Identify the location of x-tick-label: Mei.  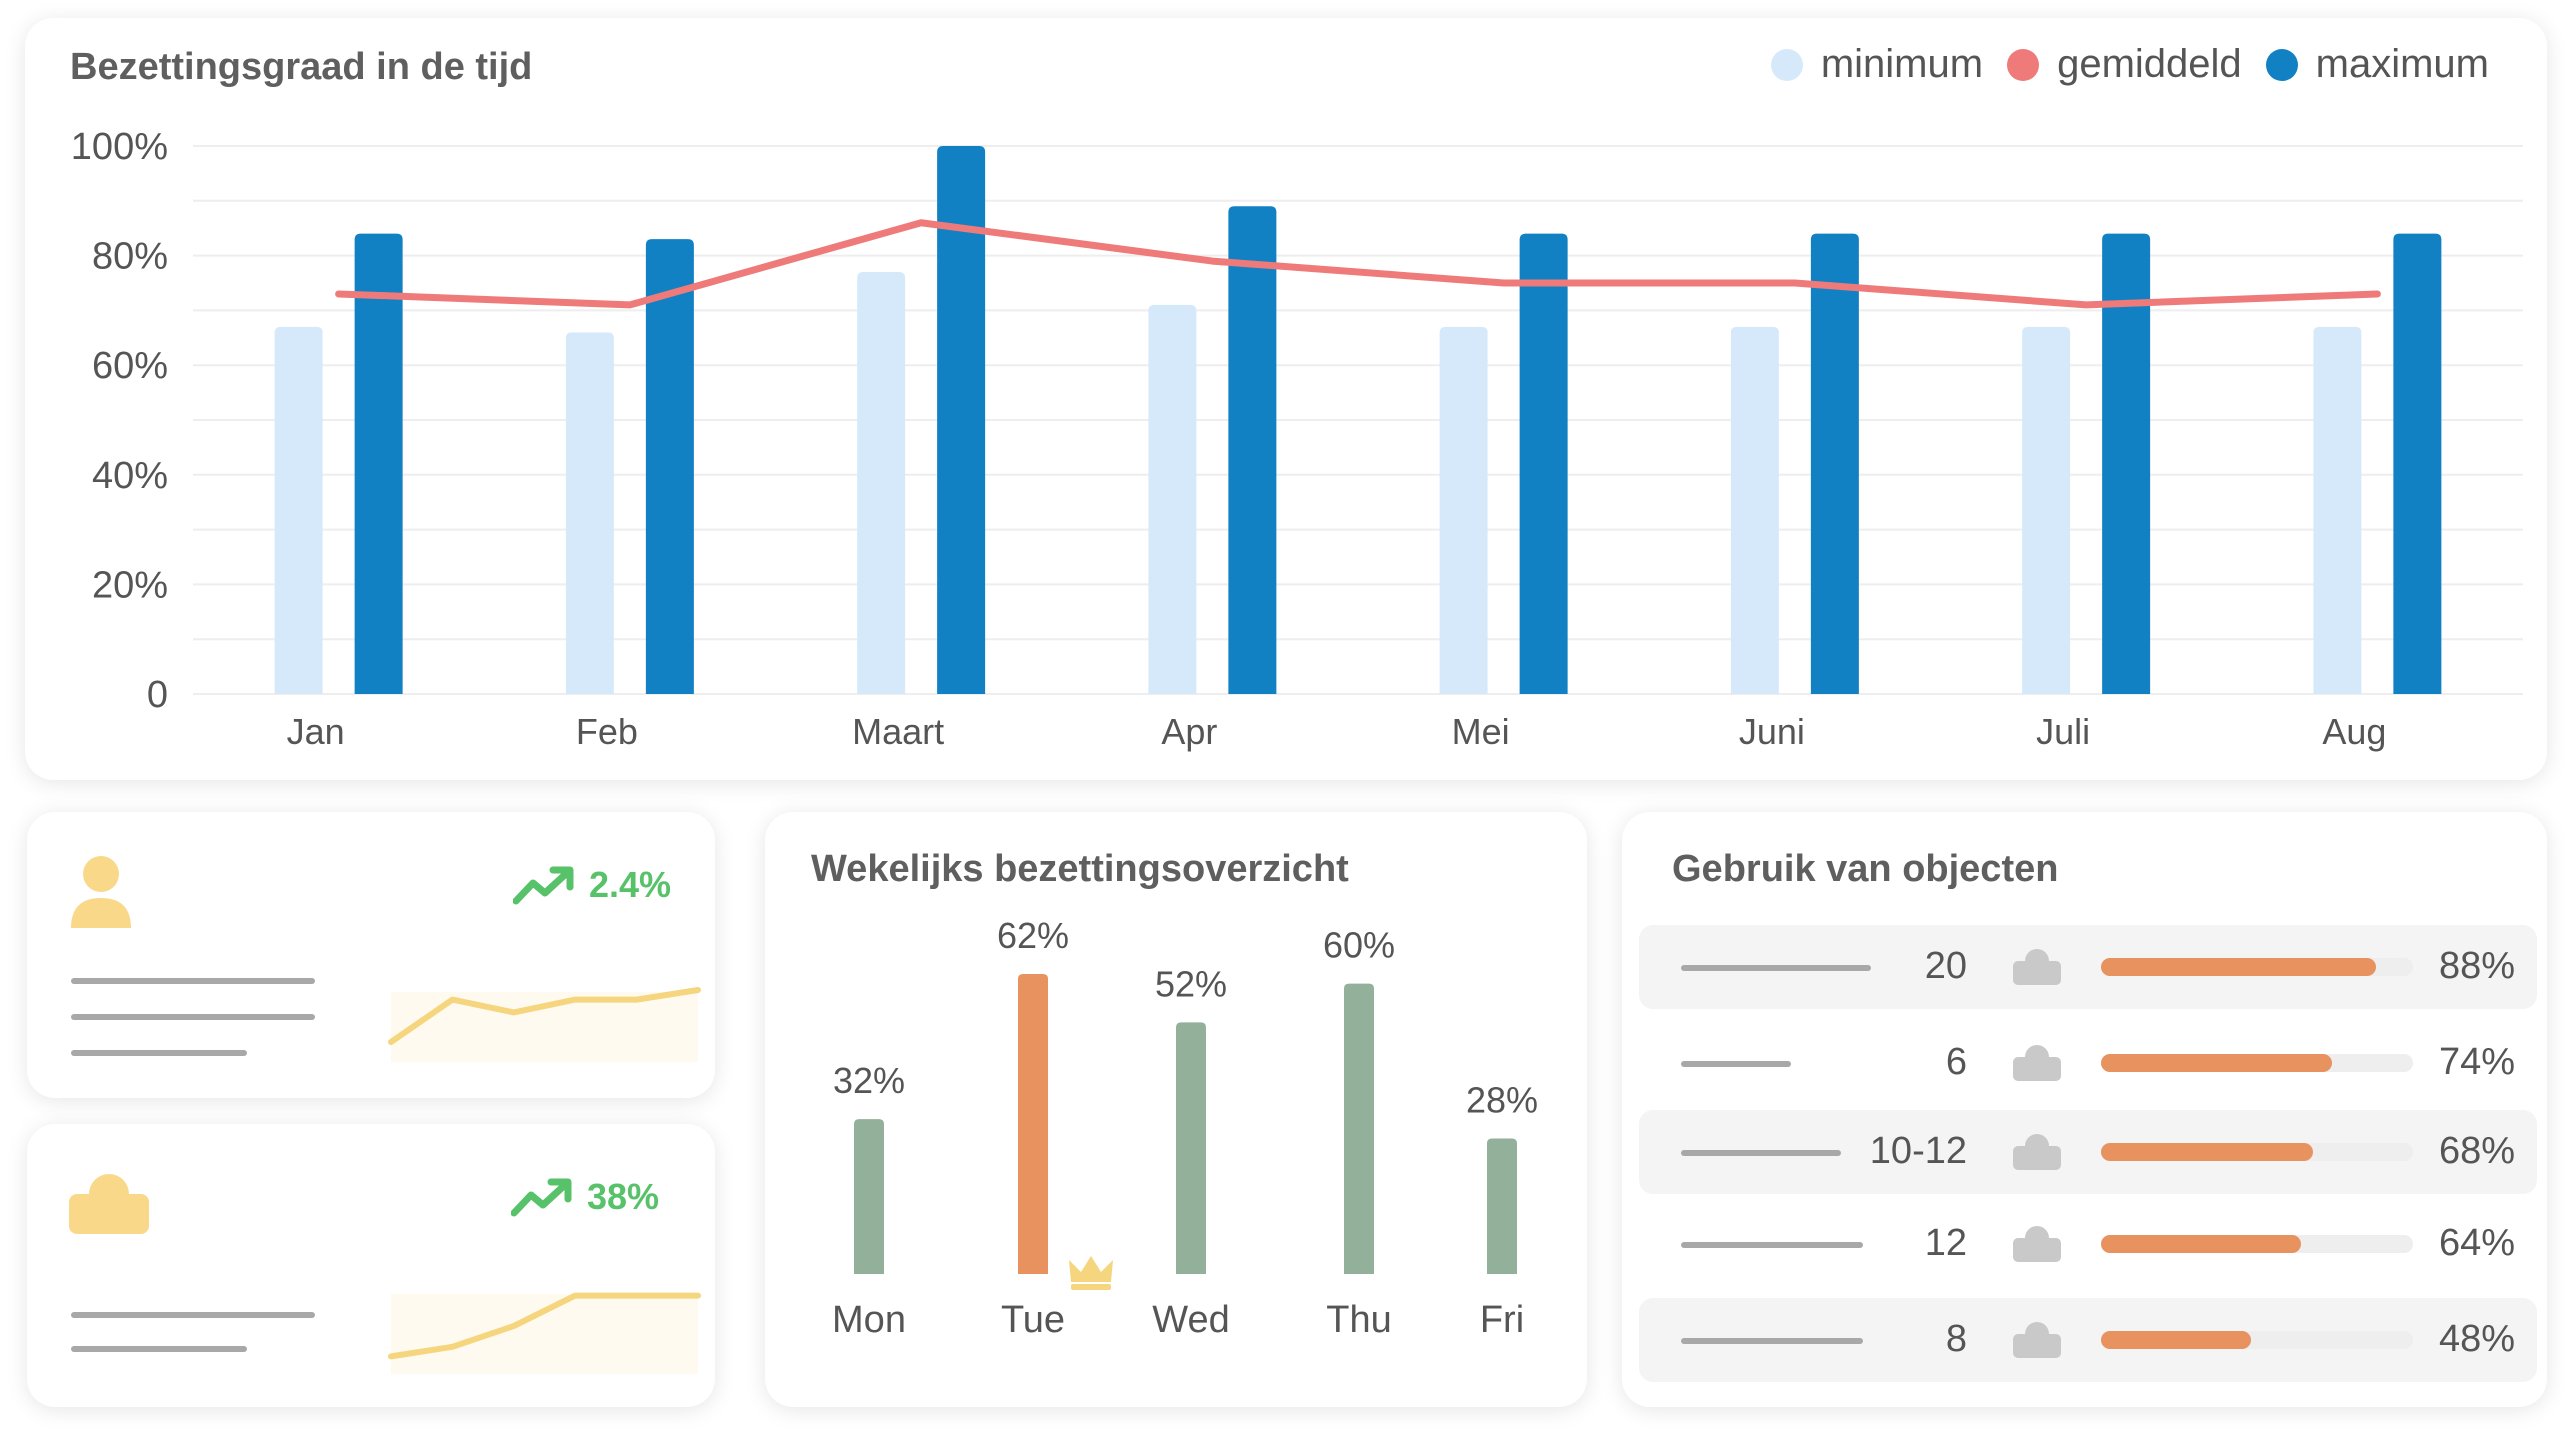
(1481, 731).